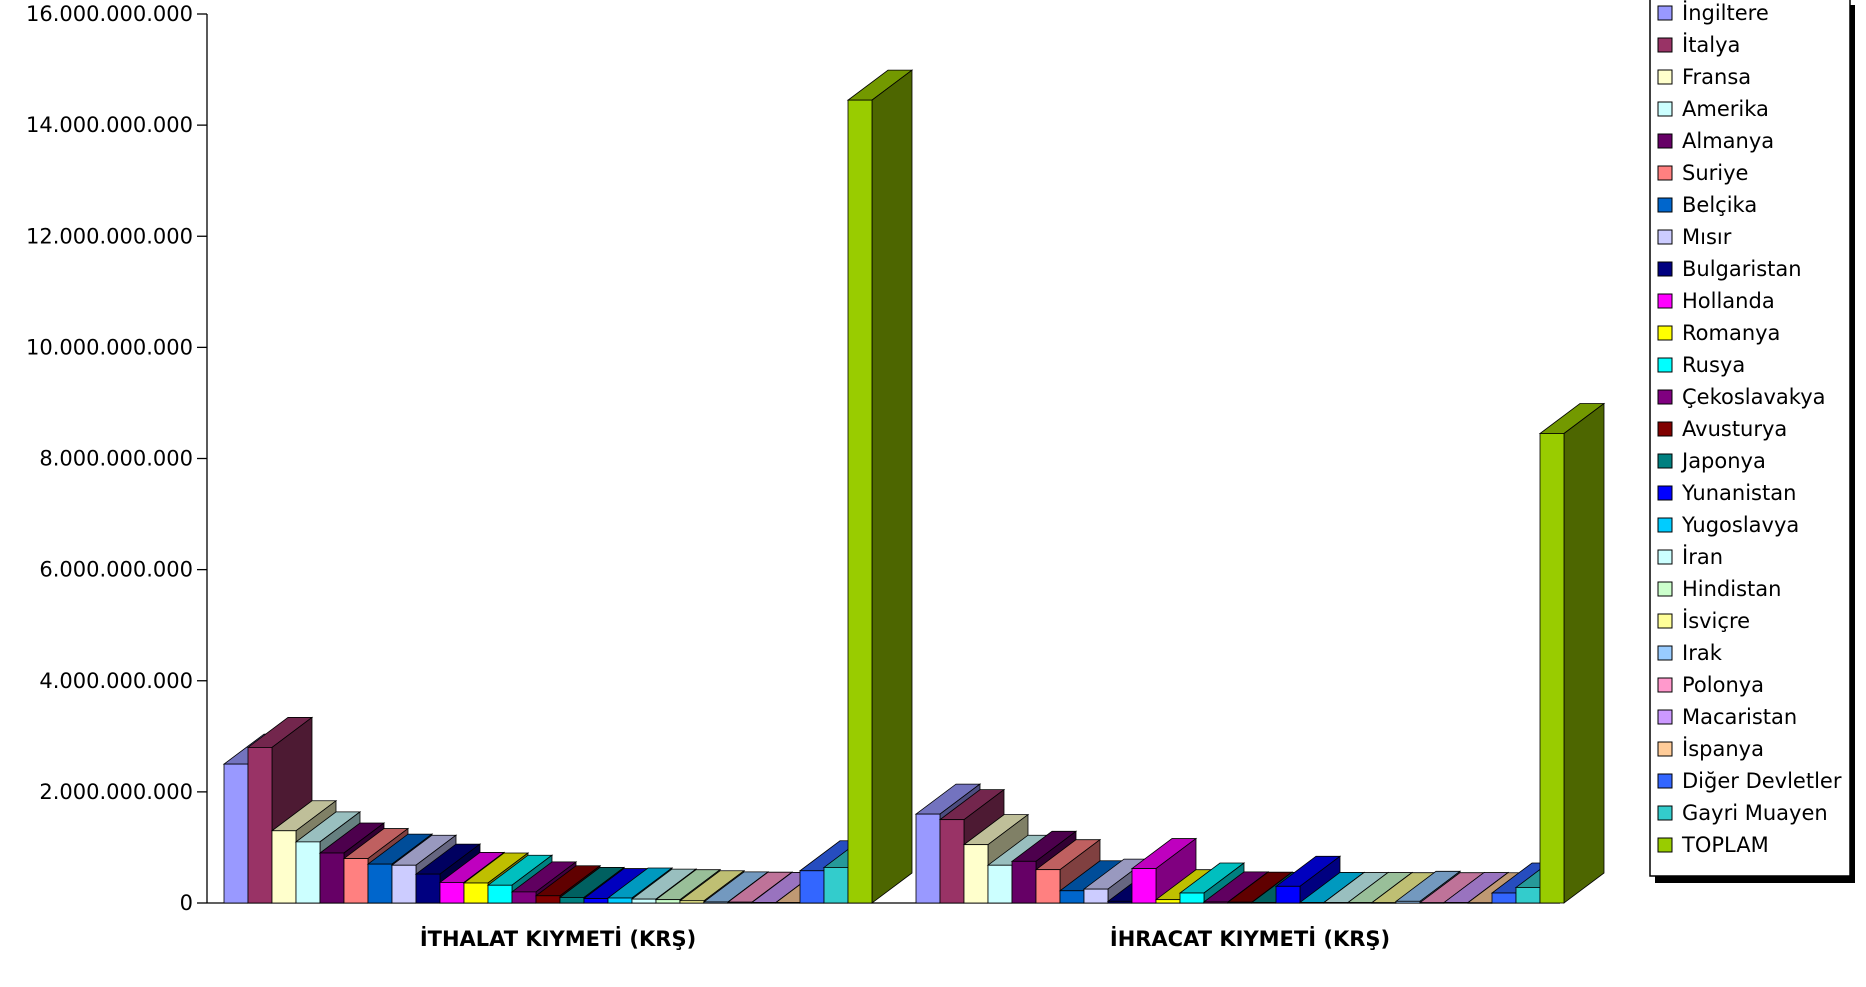 The image size is (1866, 987). I want to click on legend-box, so click(1750, 438).